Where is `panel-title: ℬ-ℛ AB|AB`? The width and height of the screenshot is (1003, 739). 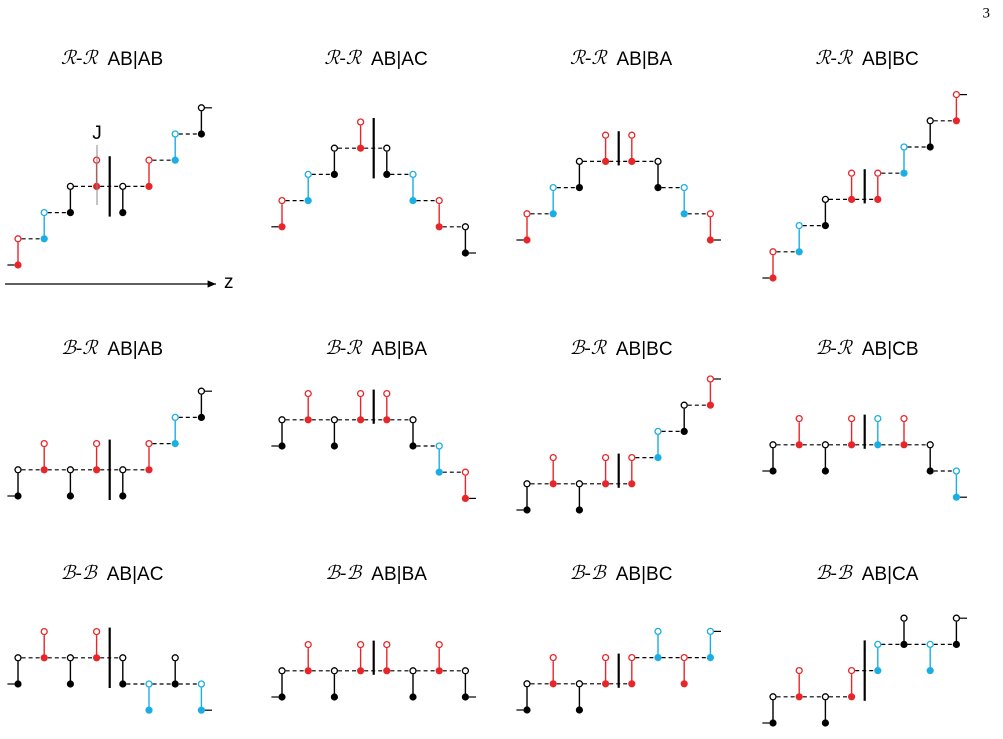 panel-title: ℬ-ℛ AB|AB is located at coordinates (112, 349).